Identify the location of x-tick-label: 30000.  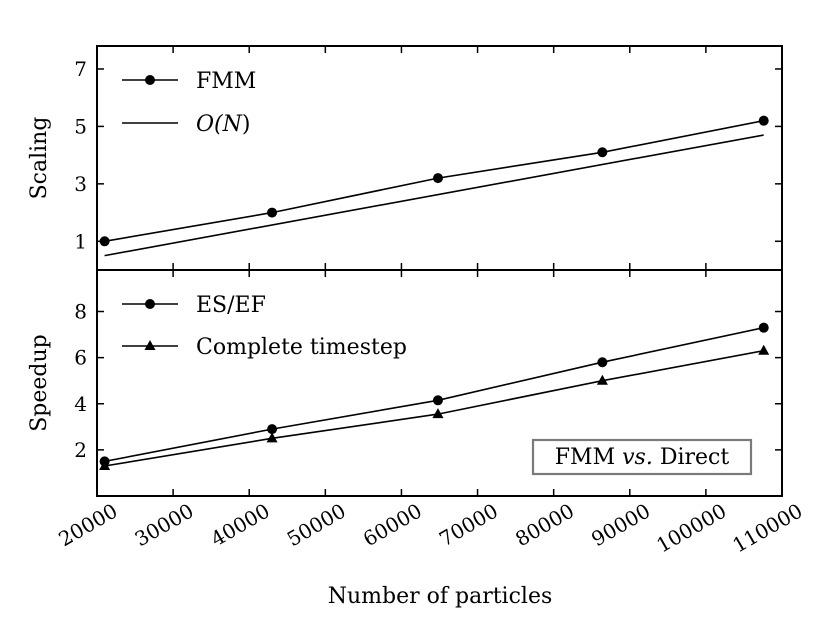
(164, 525).